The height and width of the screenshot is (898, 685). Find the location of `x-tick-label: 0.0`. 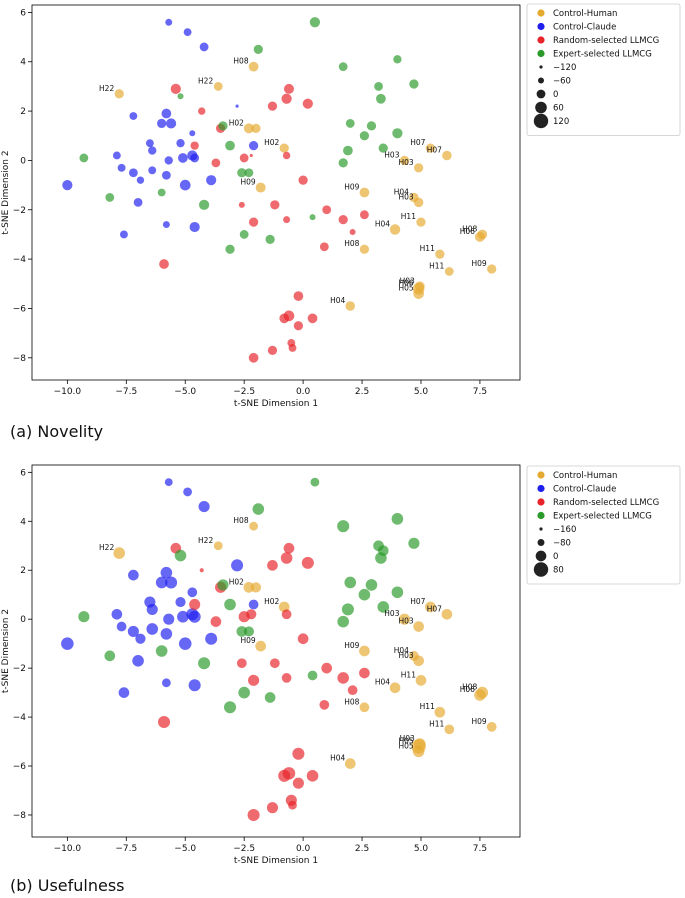

x-tick-label: 0.0 is located at coordinates (303, 392).